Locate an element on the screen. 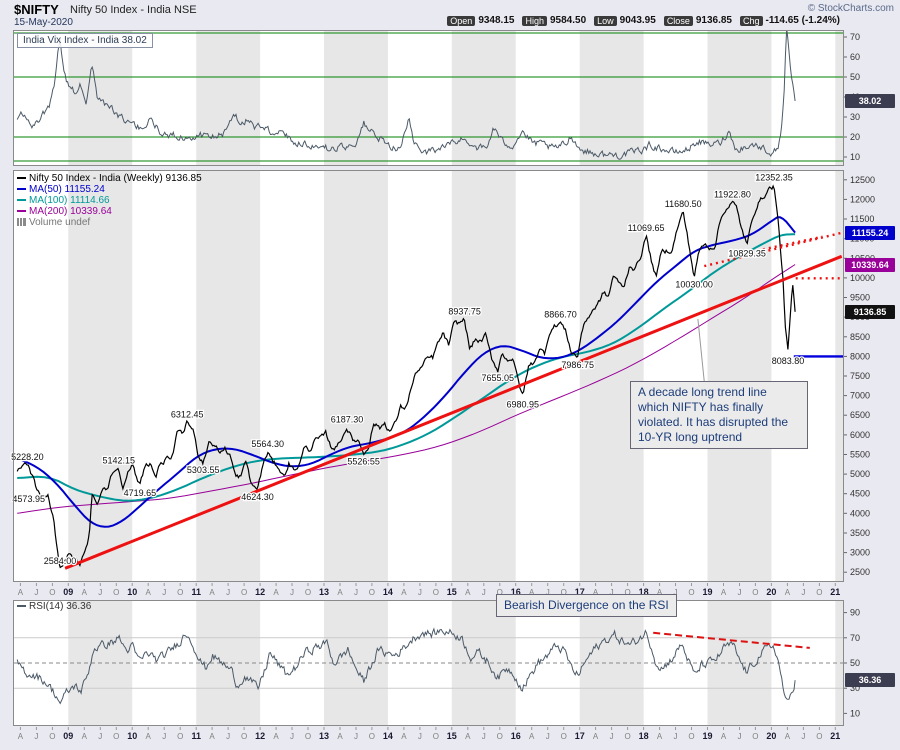 The width and height of the screenshot is (900, 750). price-line-swatch is located at coordinates (21, 178).